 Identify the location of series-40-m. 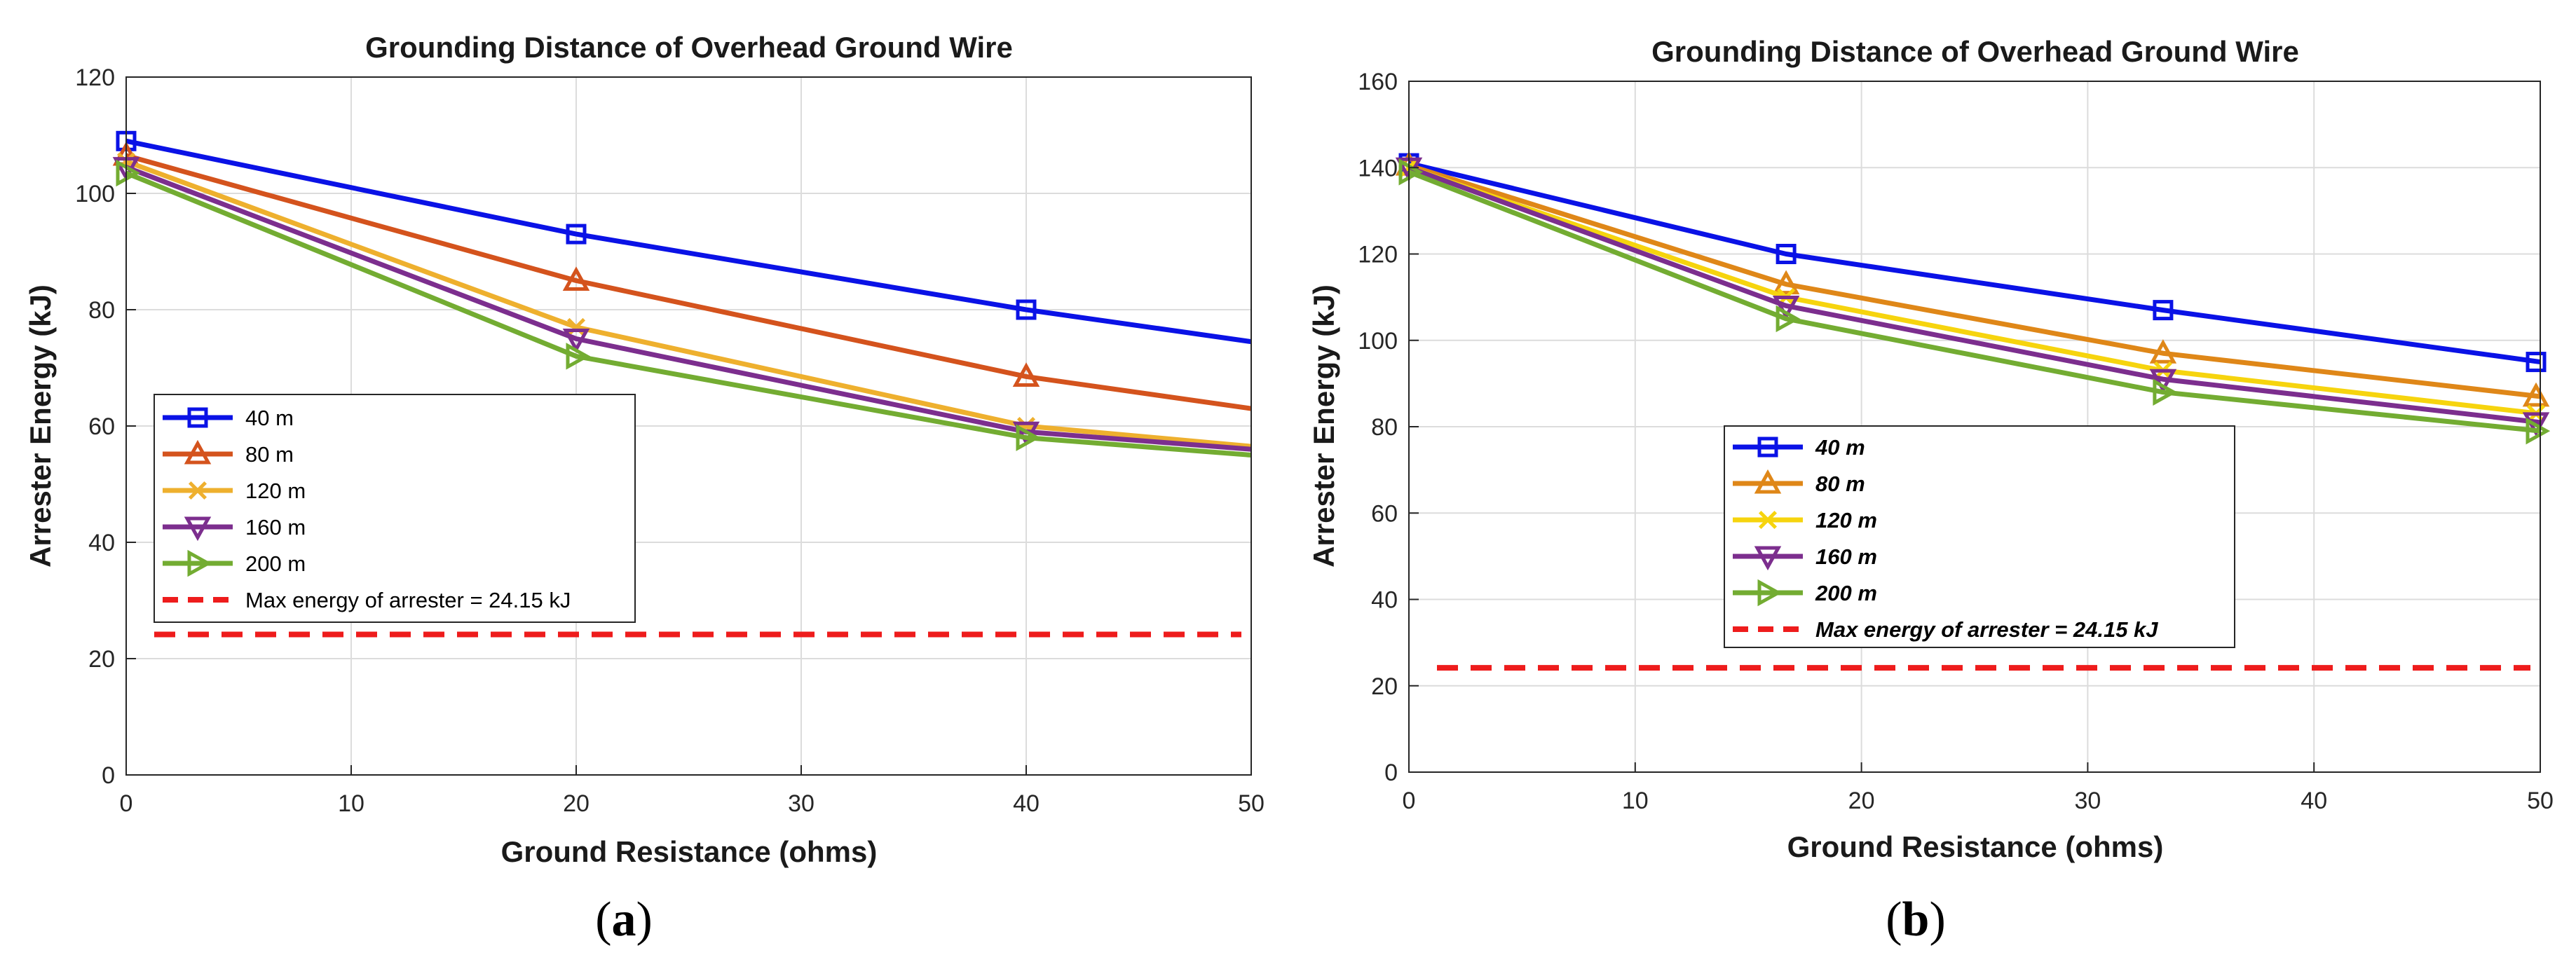
(1972, 263).